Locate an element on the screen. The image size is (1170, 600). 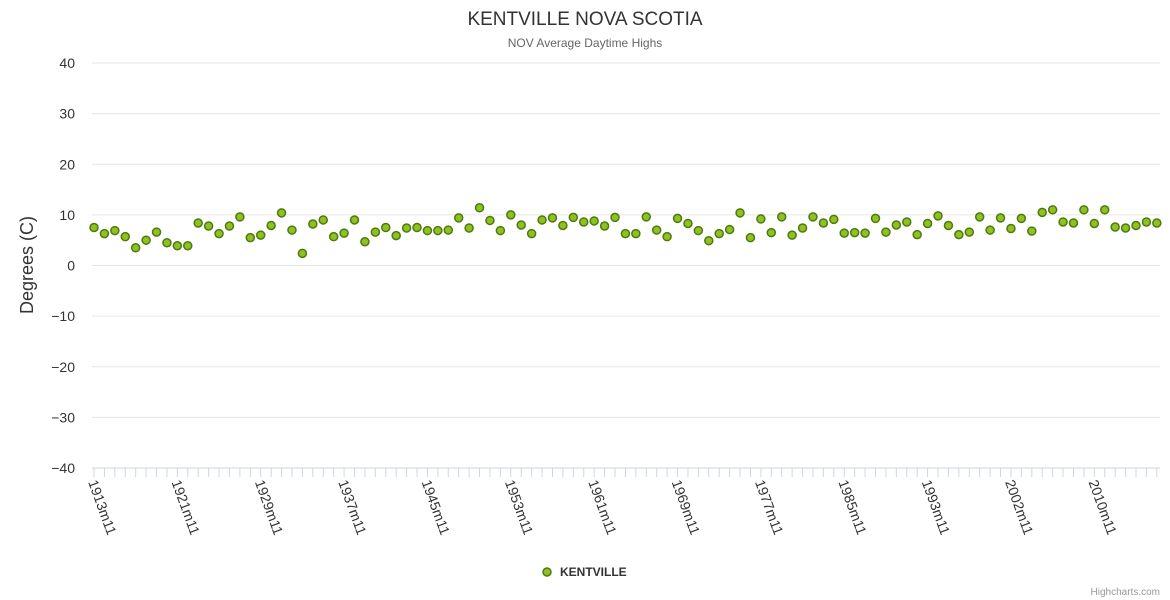
credits-link: Highcharts.com is located at coordinates (1125, 592).